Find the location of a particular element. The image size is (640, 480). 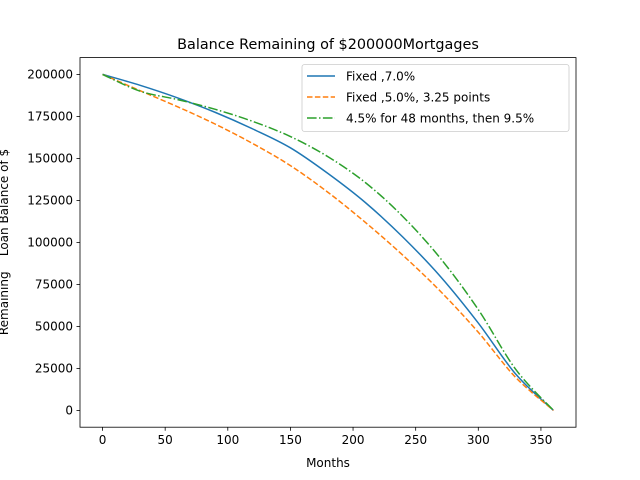

legend-box is located at coordinates (435, 98).